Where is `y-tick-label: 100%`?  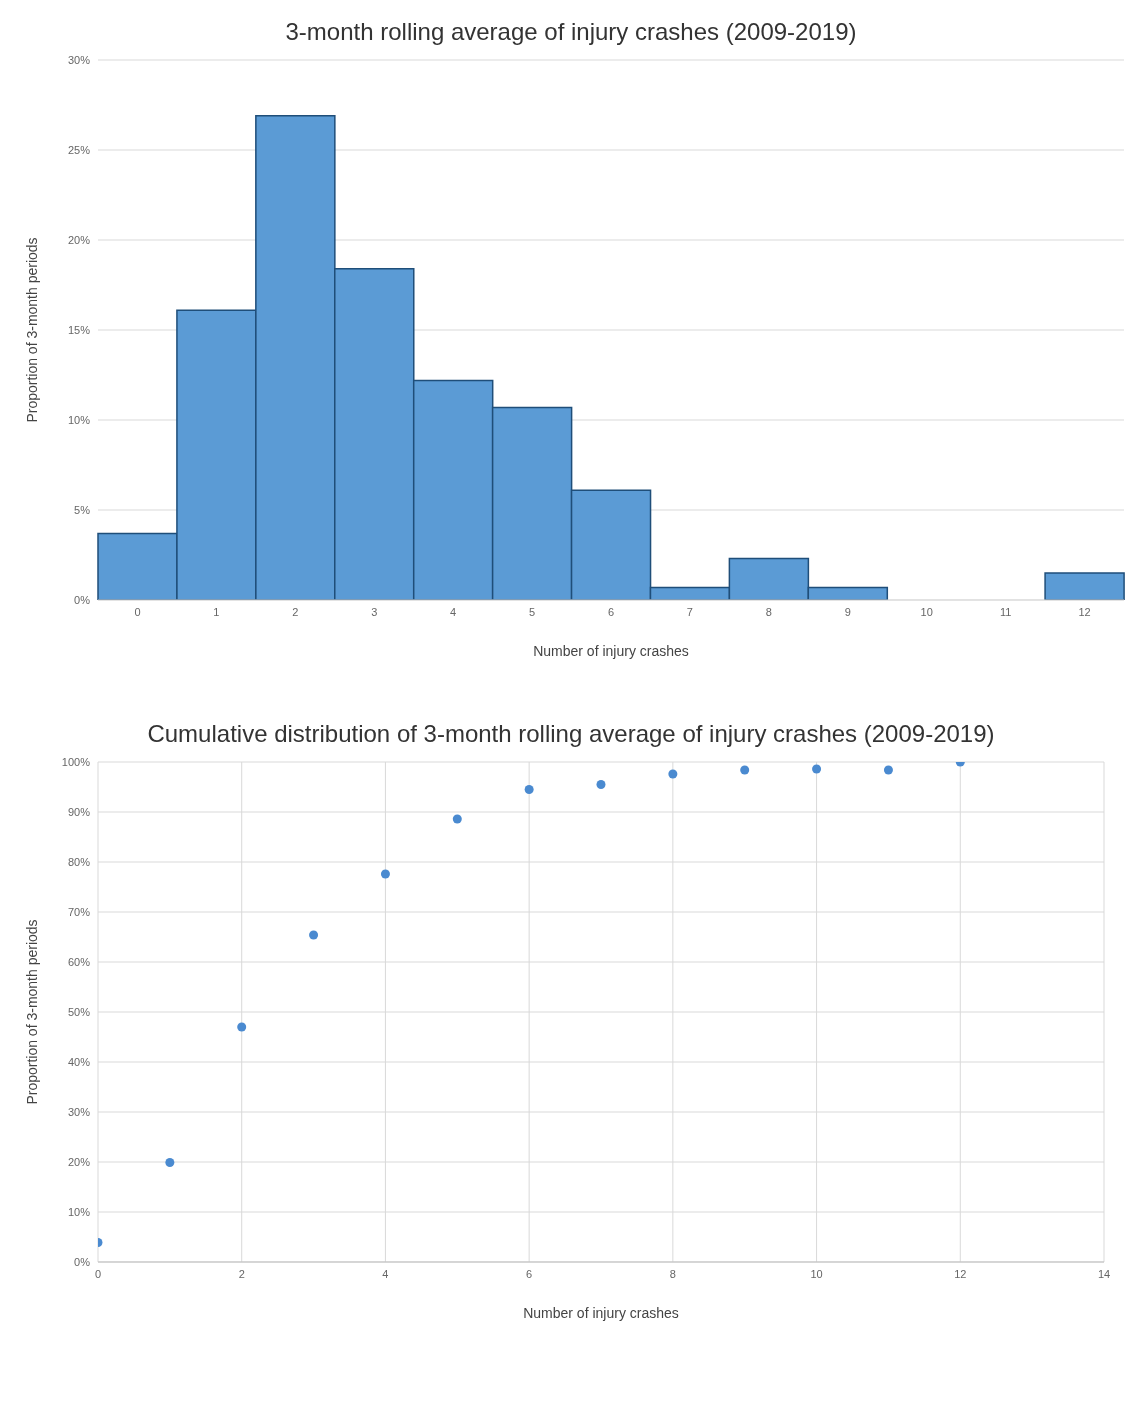 y-tick-label: 100% is located at coordinates (76, 761).